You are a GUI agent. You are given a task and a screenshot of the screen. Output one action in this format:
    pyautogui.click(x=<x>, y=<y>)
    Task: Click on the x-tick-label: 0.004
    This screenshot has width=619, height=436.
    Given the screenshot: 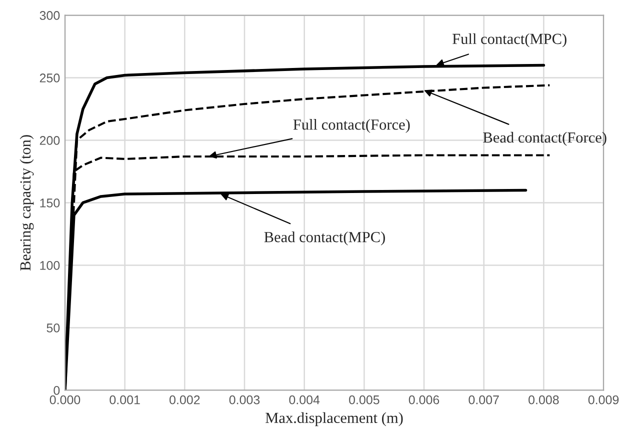 What is the action you would take?
    pyautogui.click(x=304, y=399)
    